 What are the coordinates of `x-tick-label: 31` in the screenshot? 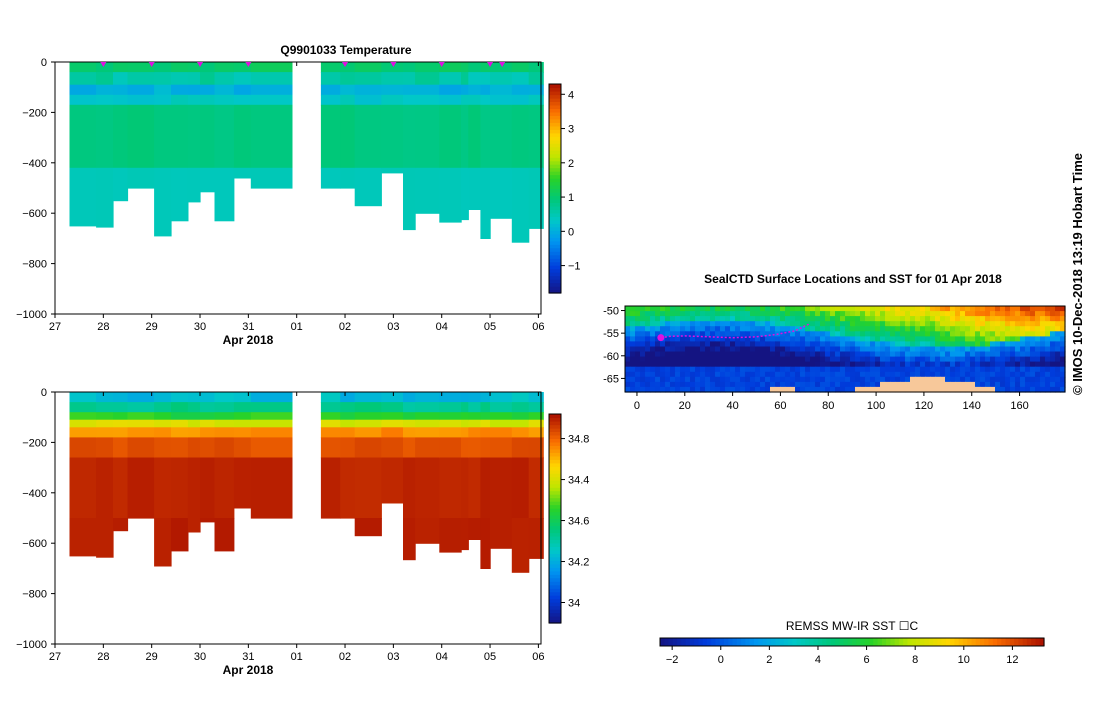 It's located at (248, 657).